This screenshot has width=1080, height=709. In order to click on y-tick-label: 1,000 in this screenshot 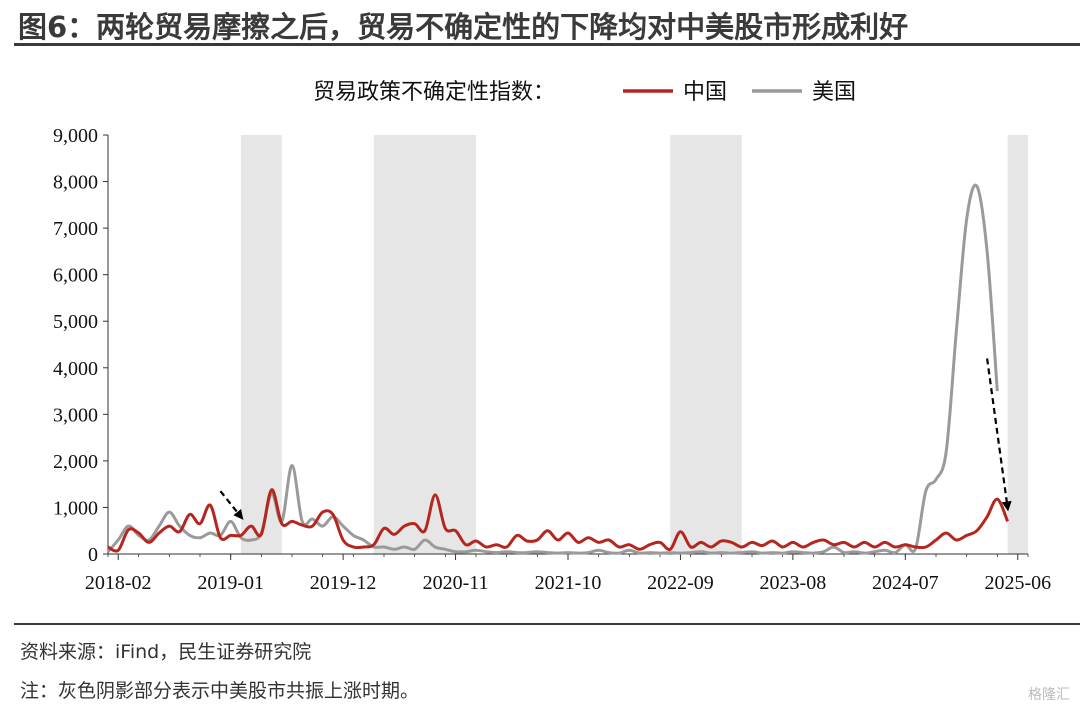, I will do `click(75, 508)`.